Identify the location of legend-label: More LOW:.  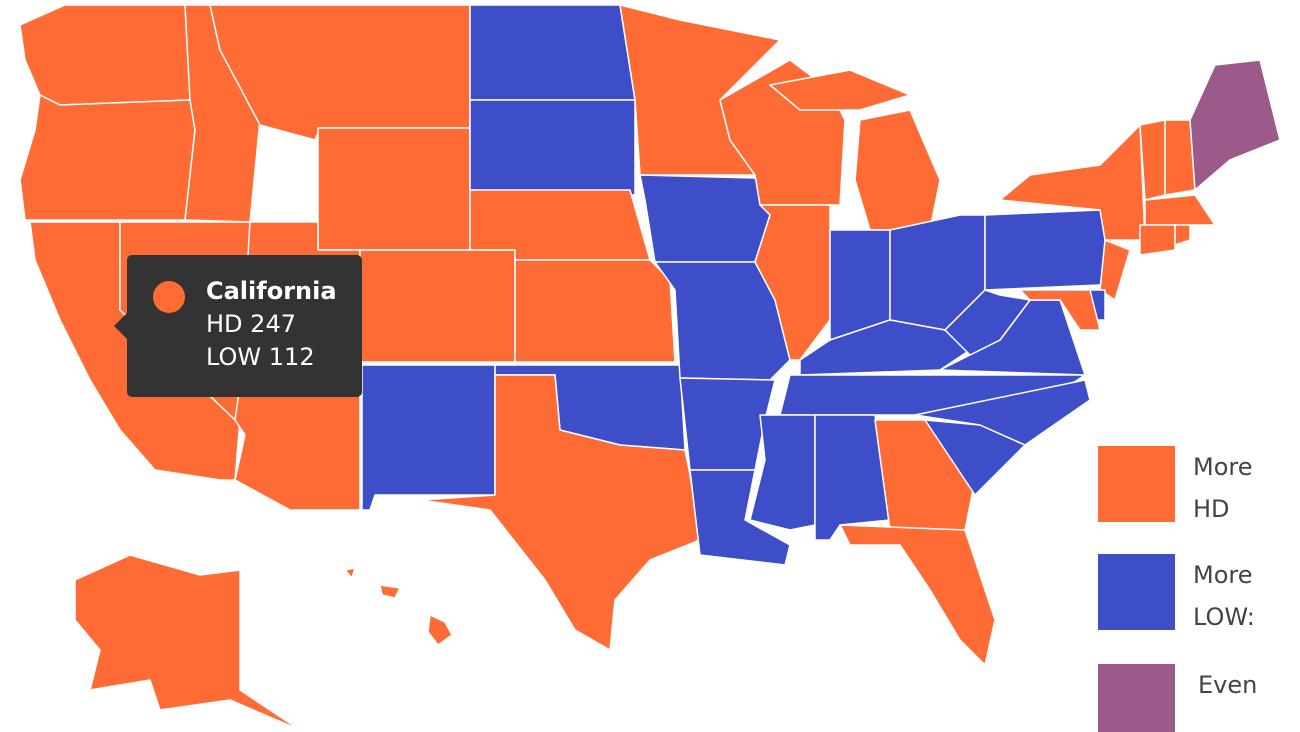
(1224, 596).